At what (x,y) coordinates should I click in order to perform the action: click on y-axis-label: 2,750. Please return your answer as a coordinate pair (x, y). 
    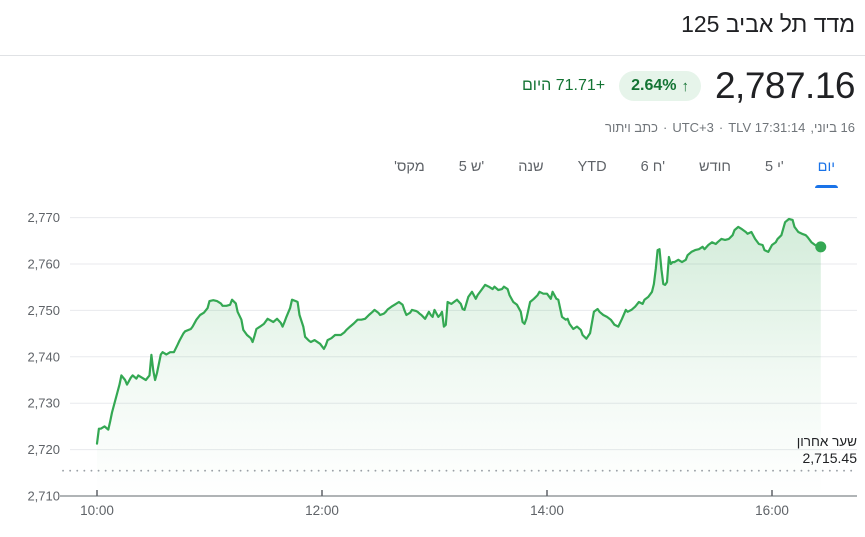
    Looking at the image, I should click on (43, 310).